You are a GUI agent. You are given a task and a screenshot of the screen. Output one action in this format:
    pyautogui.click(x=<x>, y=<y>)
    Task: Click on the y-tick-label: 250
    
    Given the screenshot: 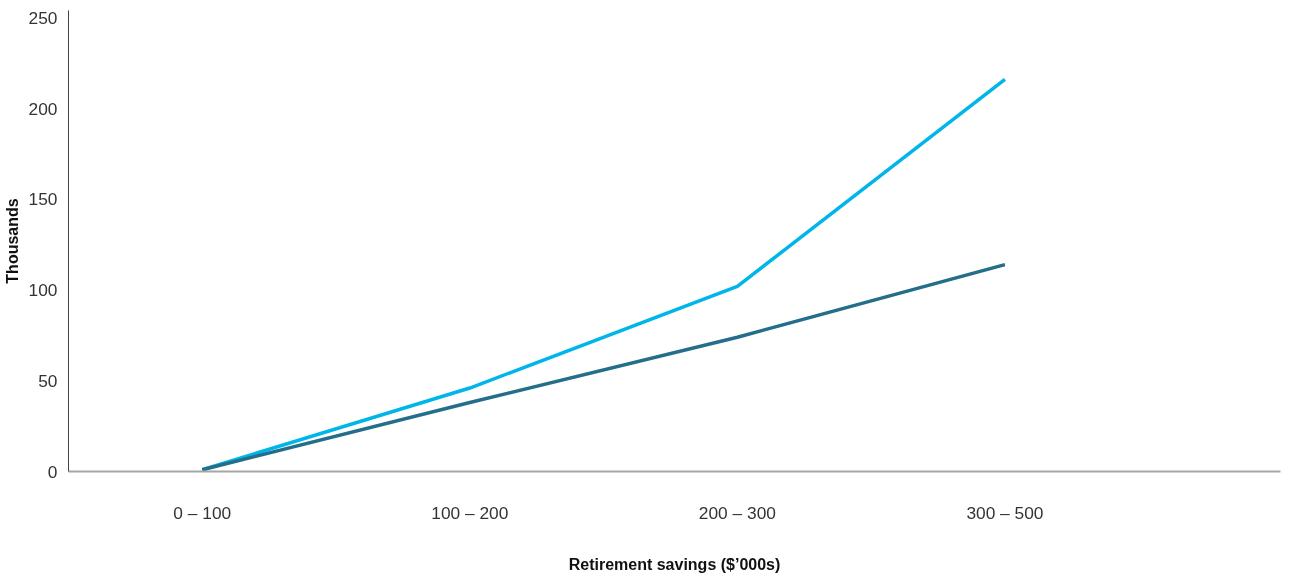 What is the action you would take?
    pyautogui.click(x=43, y=17)
    